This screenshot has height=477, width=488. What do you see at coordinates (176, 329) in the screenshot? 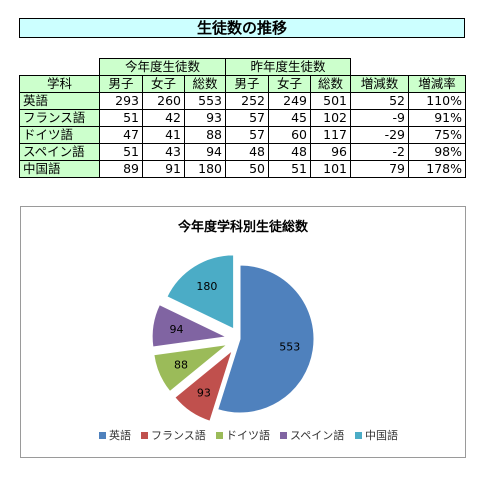
I see `data-label-3: 94` at bounding box center [176, 329].